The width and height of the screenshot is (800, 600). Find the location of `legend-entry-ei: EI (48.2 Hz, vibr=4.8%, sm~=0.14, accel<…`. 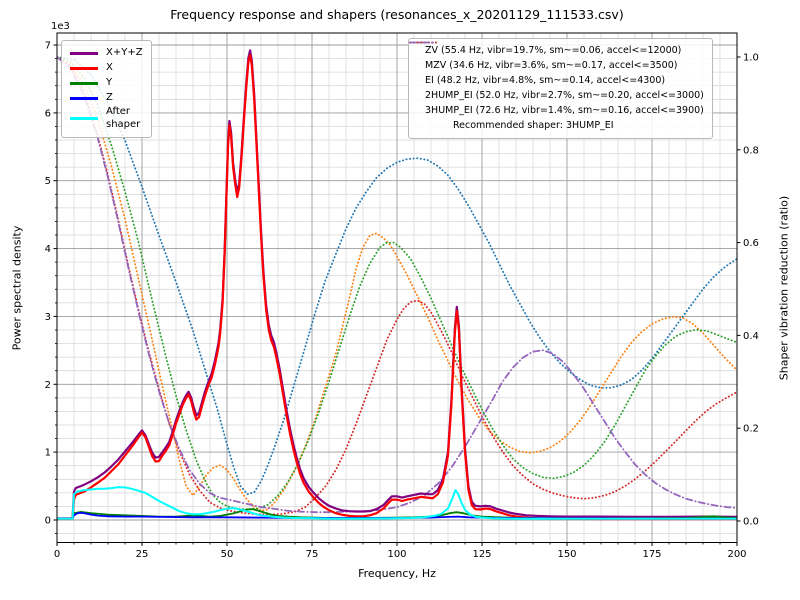

legend-entry-ei: EI (48.2 Hz, vibr=4.8%, sm~=0.14, accel<… is located at coordinates (556, 64).